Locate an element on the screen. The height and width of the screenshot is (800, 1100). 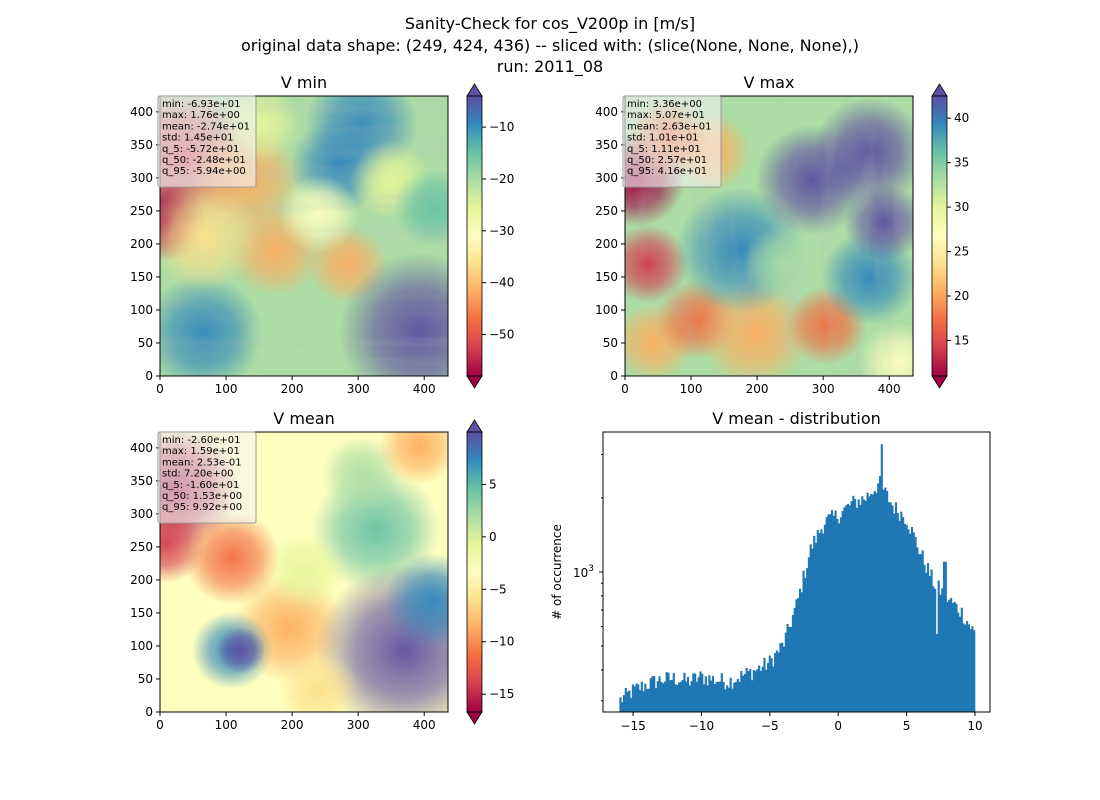
colorbar-tick-label: 20 is located at coordinates (961, 296).